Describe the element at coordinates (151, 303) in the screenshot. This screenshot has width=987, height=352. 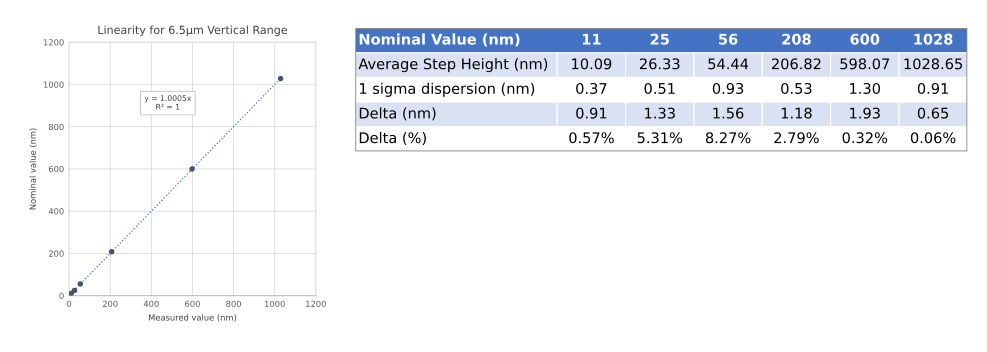
I see `x-tick-label: 400` at that location.